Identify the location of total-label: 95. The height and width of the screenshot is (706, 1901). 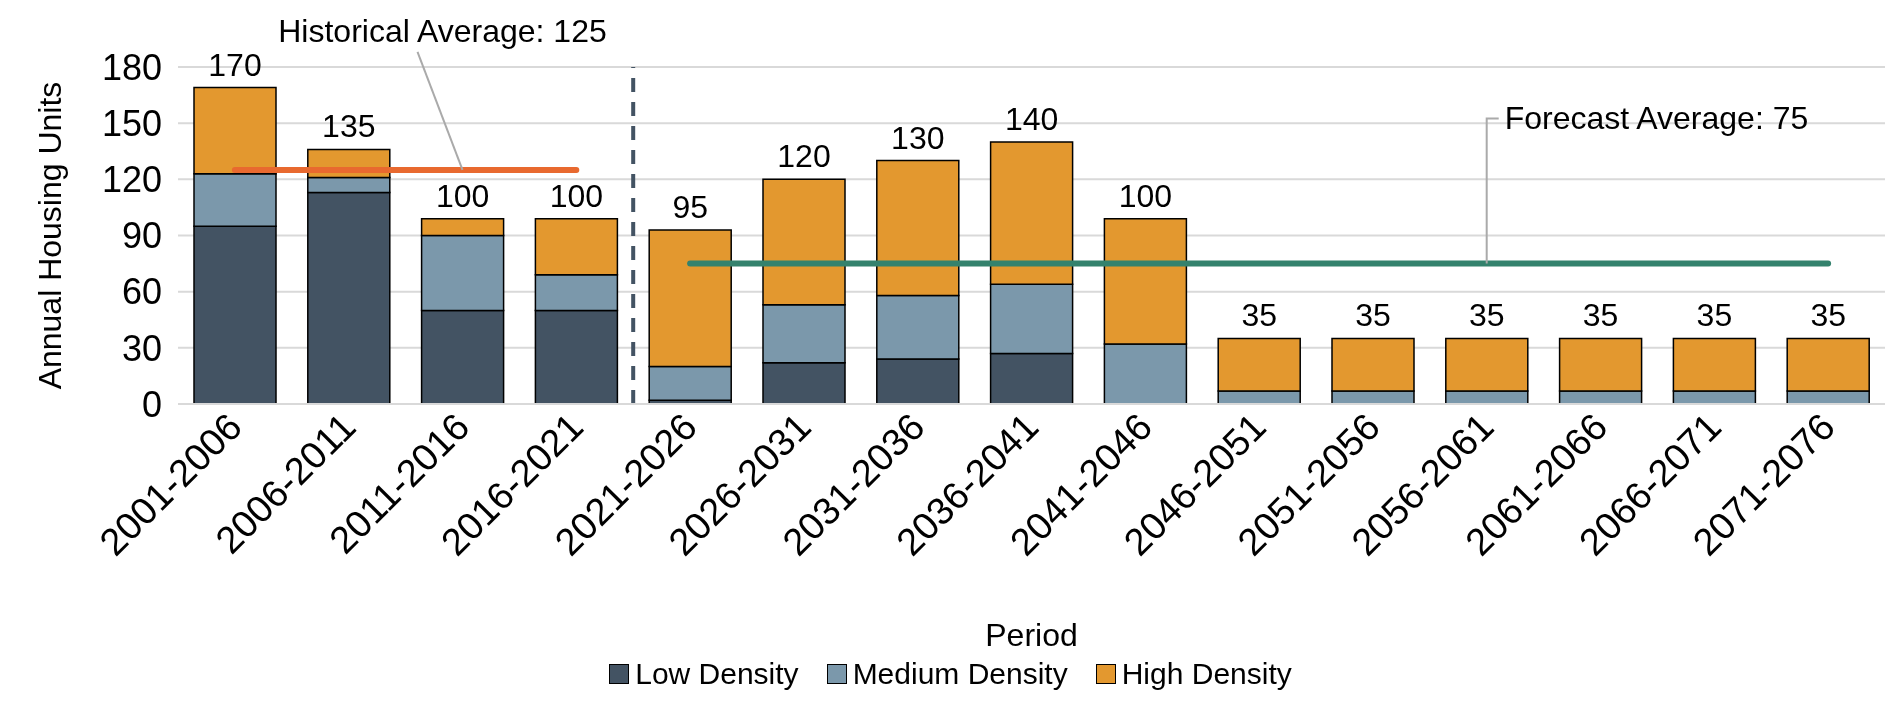
(690, 206).